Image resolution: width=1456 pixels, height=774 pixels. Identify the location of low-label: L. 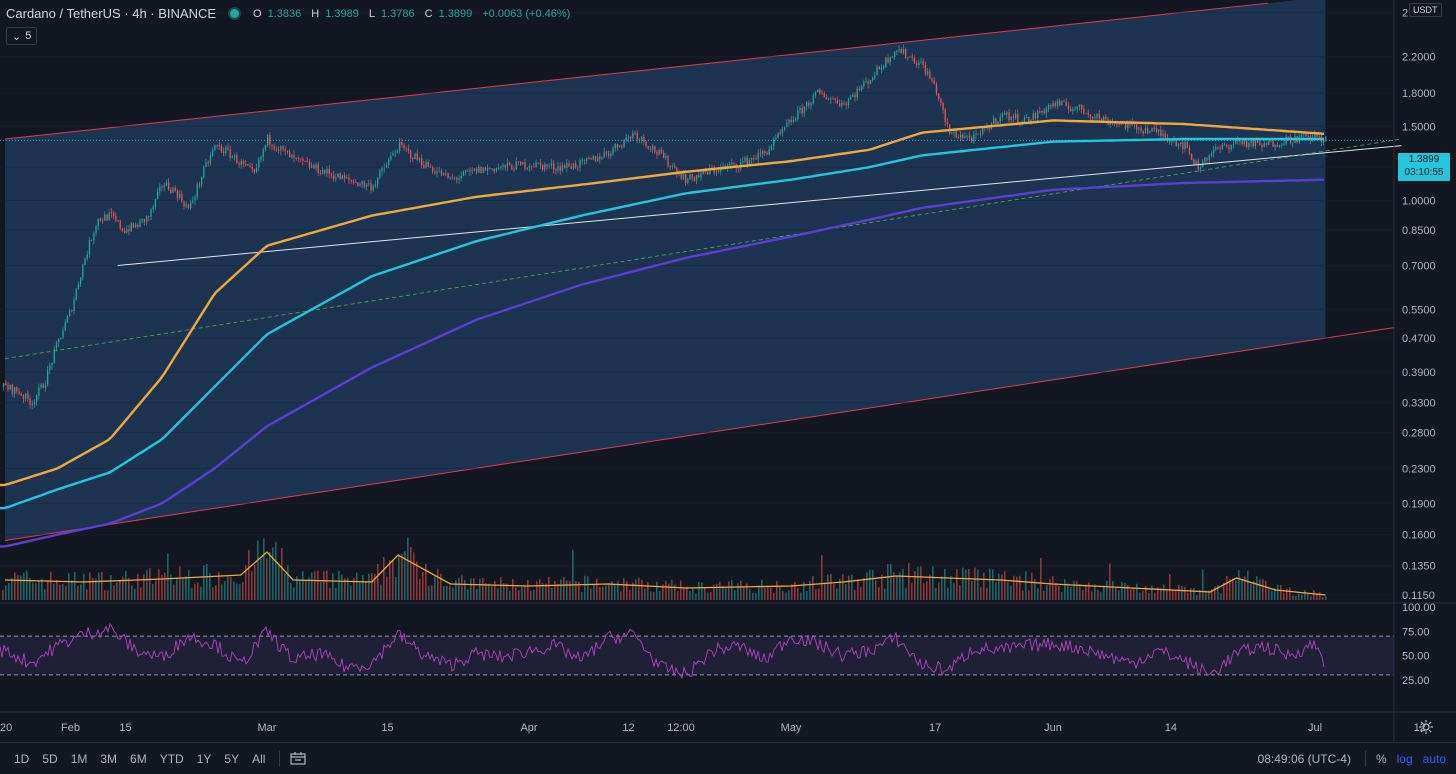
(371, 13).